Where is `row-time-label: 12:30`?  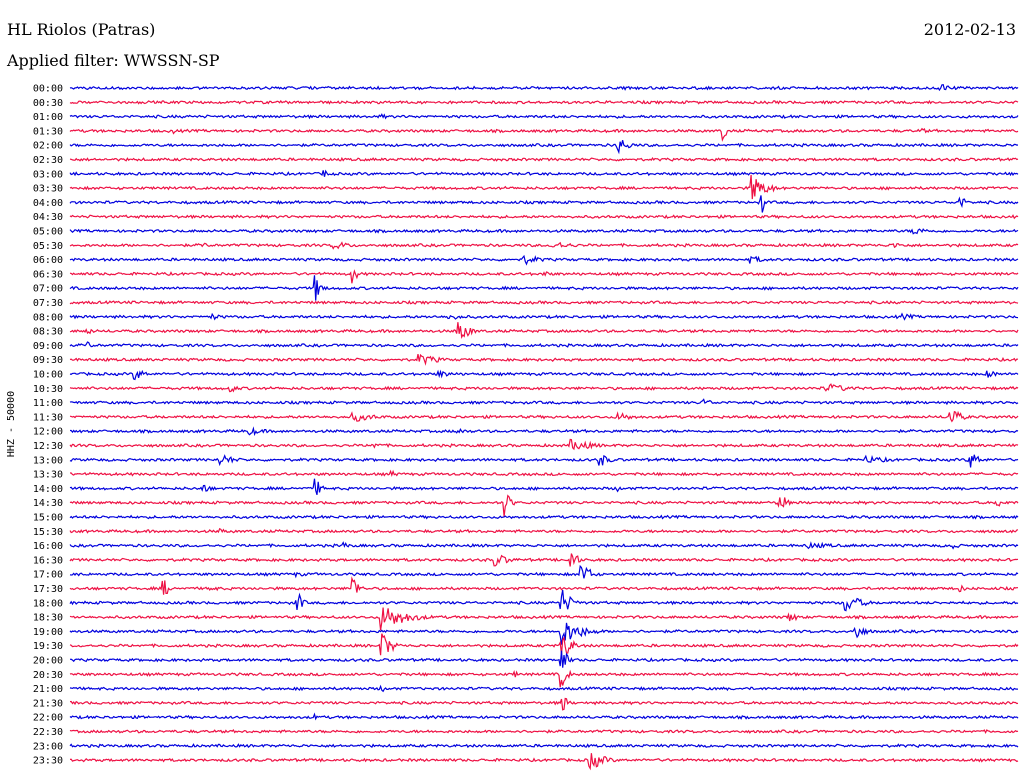 row-time-label: 12:30 is located at coordinates (48, 446).